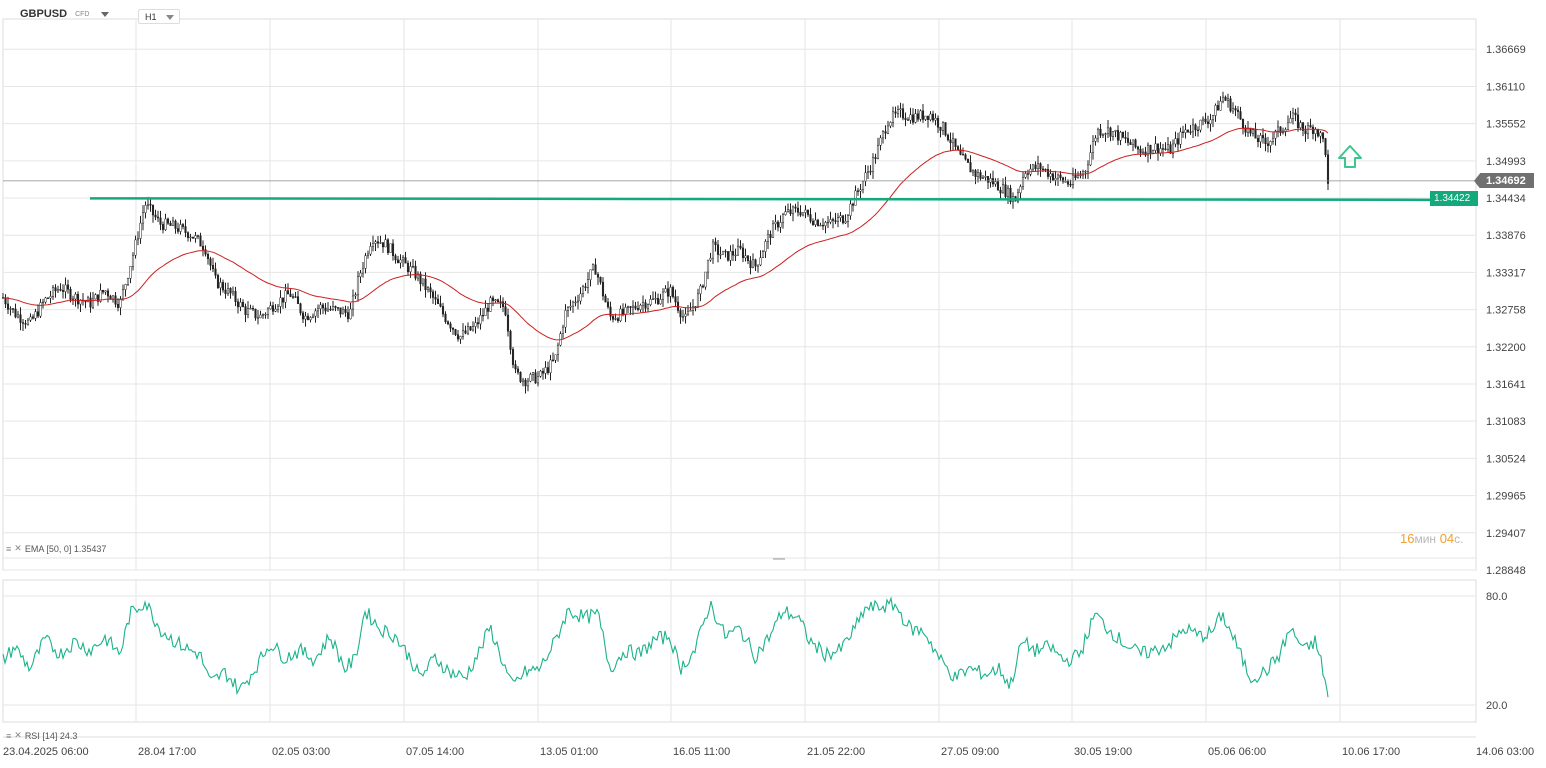 This screenshot has height=768, width=1546. I want to click on timeframe-selector: H1, so click(159, 16).